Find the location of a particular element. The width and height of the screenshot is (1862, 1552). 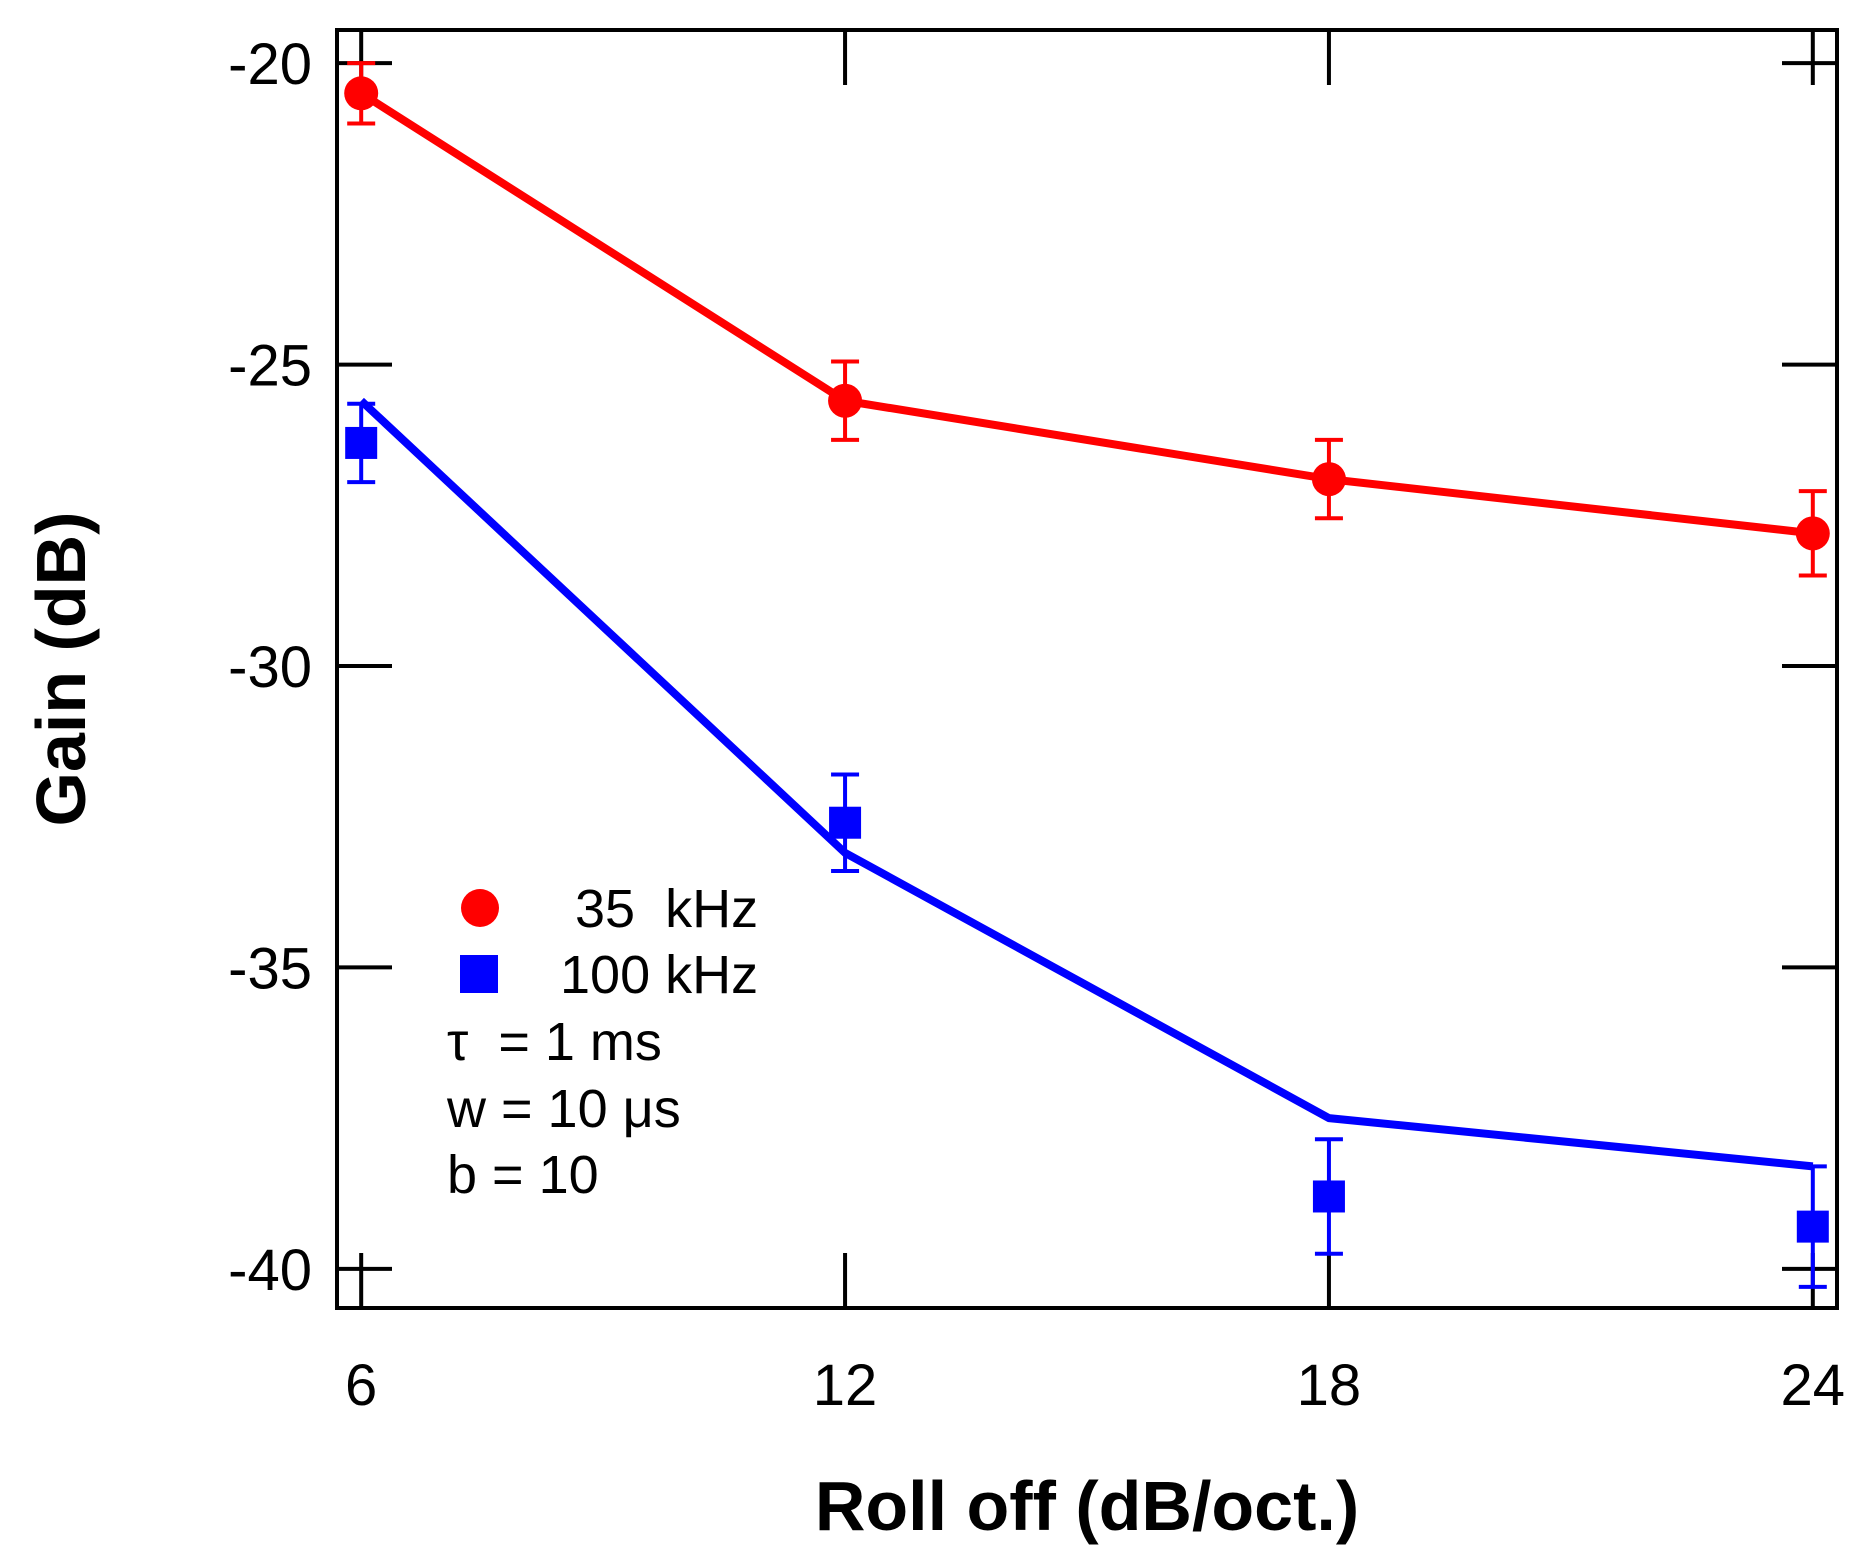

x-tick-label: 6 is located at coordinates (361, 1385).